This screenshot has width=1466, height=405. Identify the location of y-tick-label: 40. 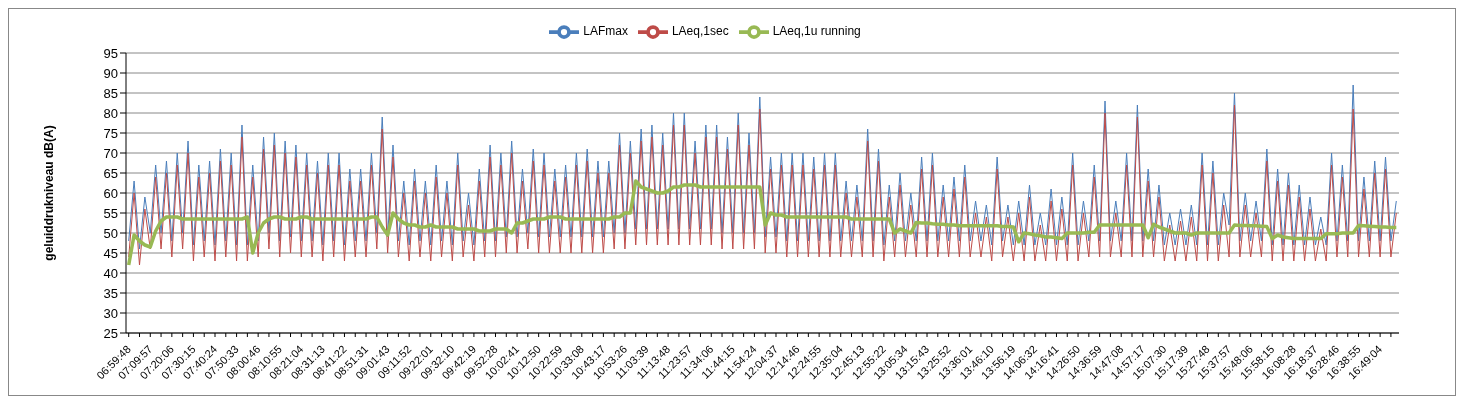
(110, 273).